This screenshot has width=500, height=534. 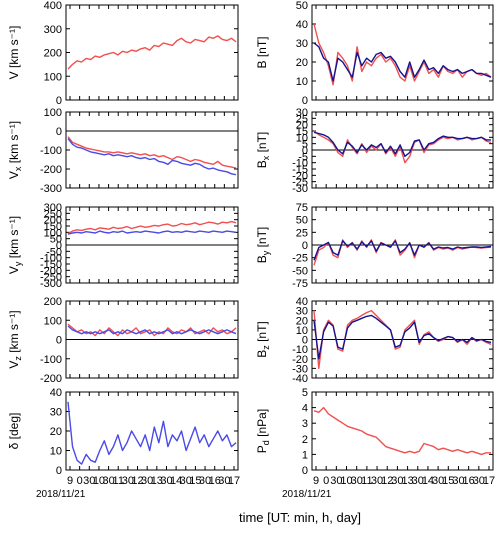 I want to click on x-tick-label: 17, so click(x=489, y=481).